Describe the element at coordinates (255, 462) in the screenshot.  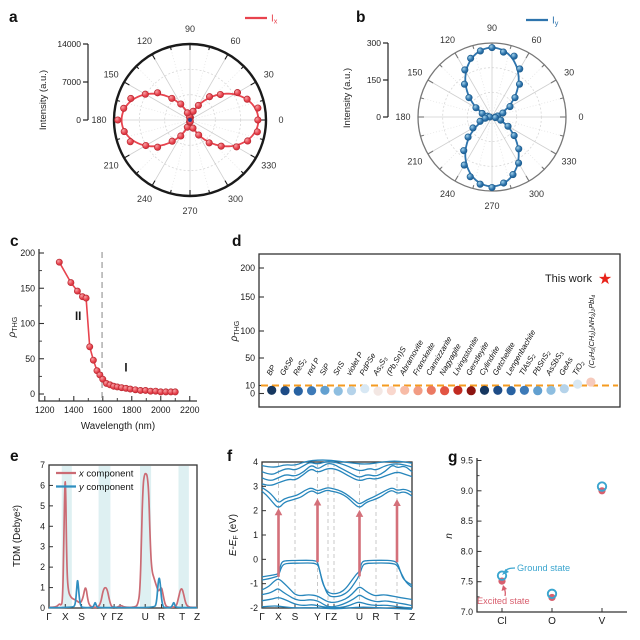
I see `y-tick-label: 4` at that location.